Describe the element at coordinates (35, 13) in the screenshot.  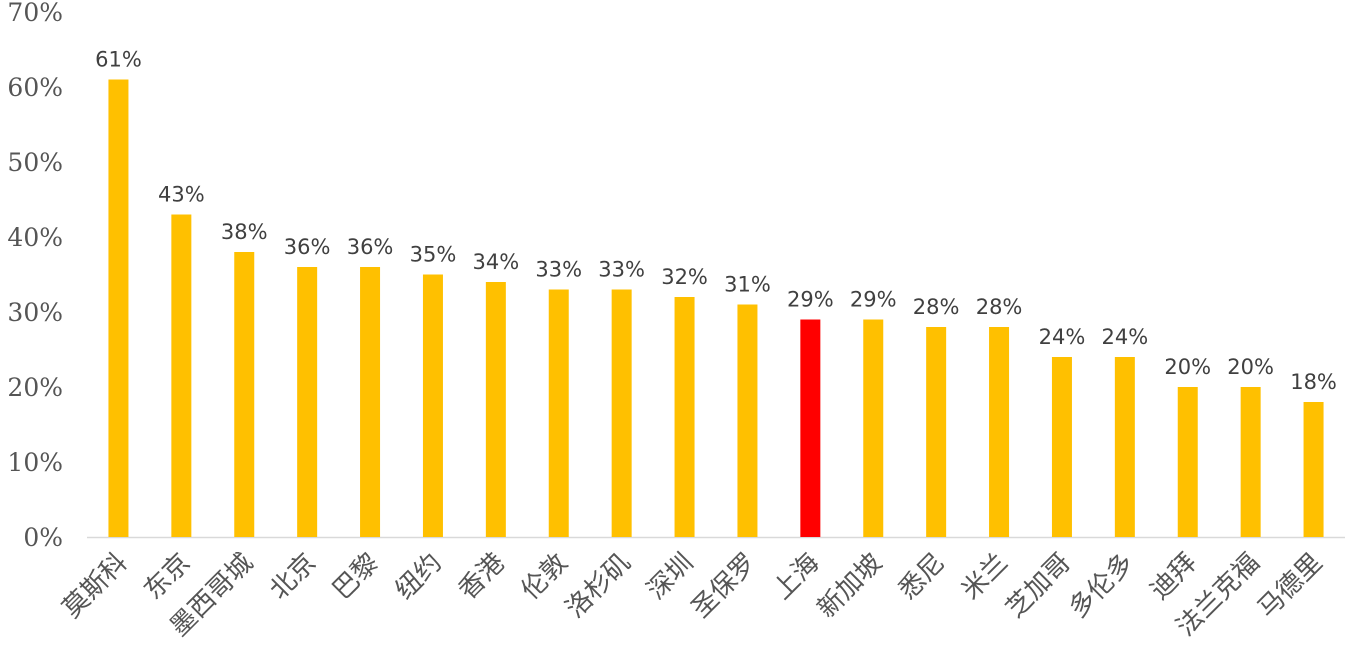
I see `y-tick-label: 70%` at that location.